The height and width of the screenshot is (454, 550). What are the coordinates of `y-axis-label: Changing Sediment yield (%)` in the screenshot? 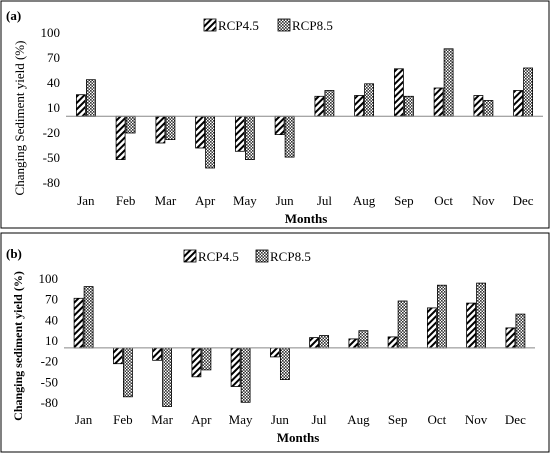 It's located at (19, 118).